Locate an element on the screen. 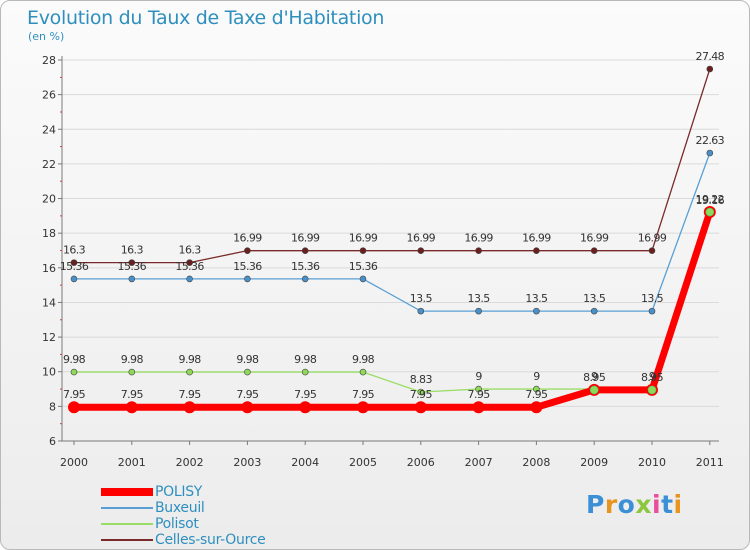 Image resolution: width=750 pixels, height=550 pixels. data-label-buxeuil: 22.63 is located at coordinates (710, 140).